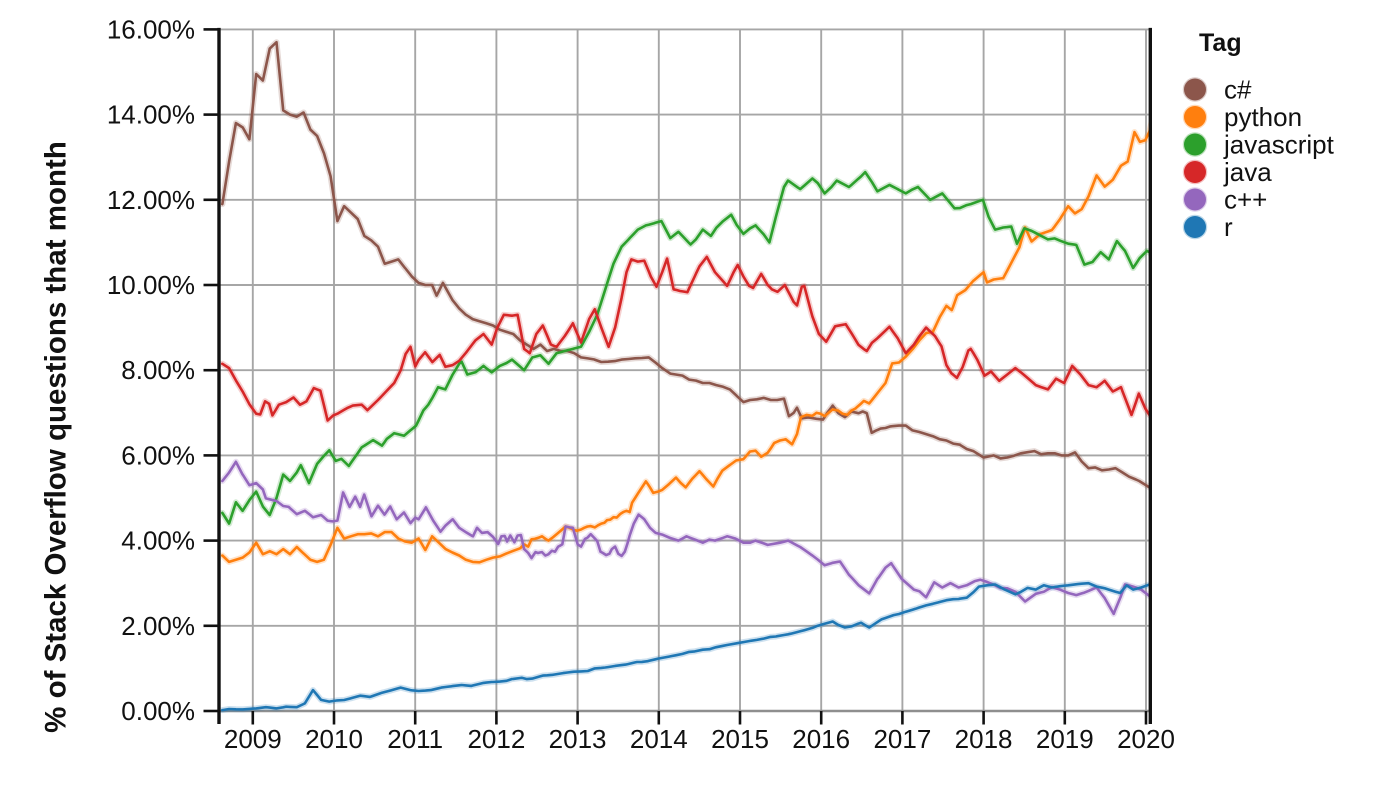 Image resolution: width=1398 pixels, height=791 pixels. I want to click on svg-text: c#, so click(1238, 90).